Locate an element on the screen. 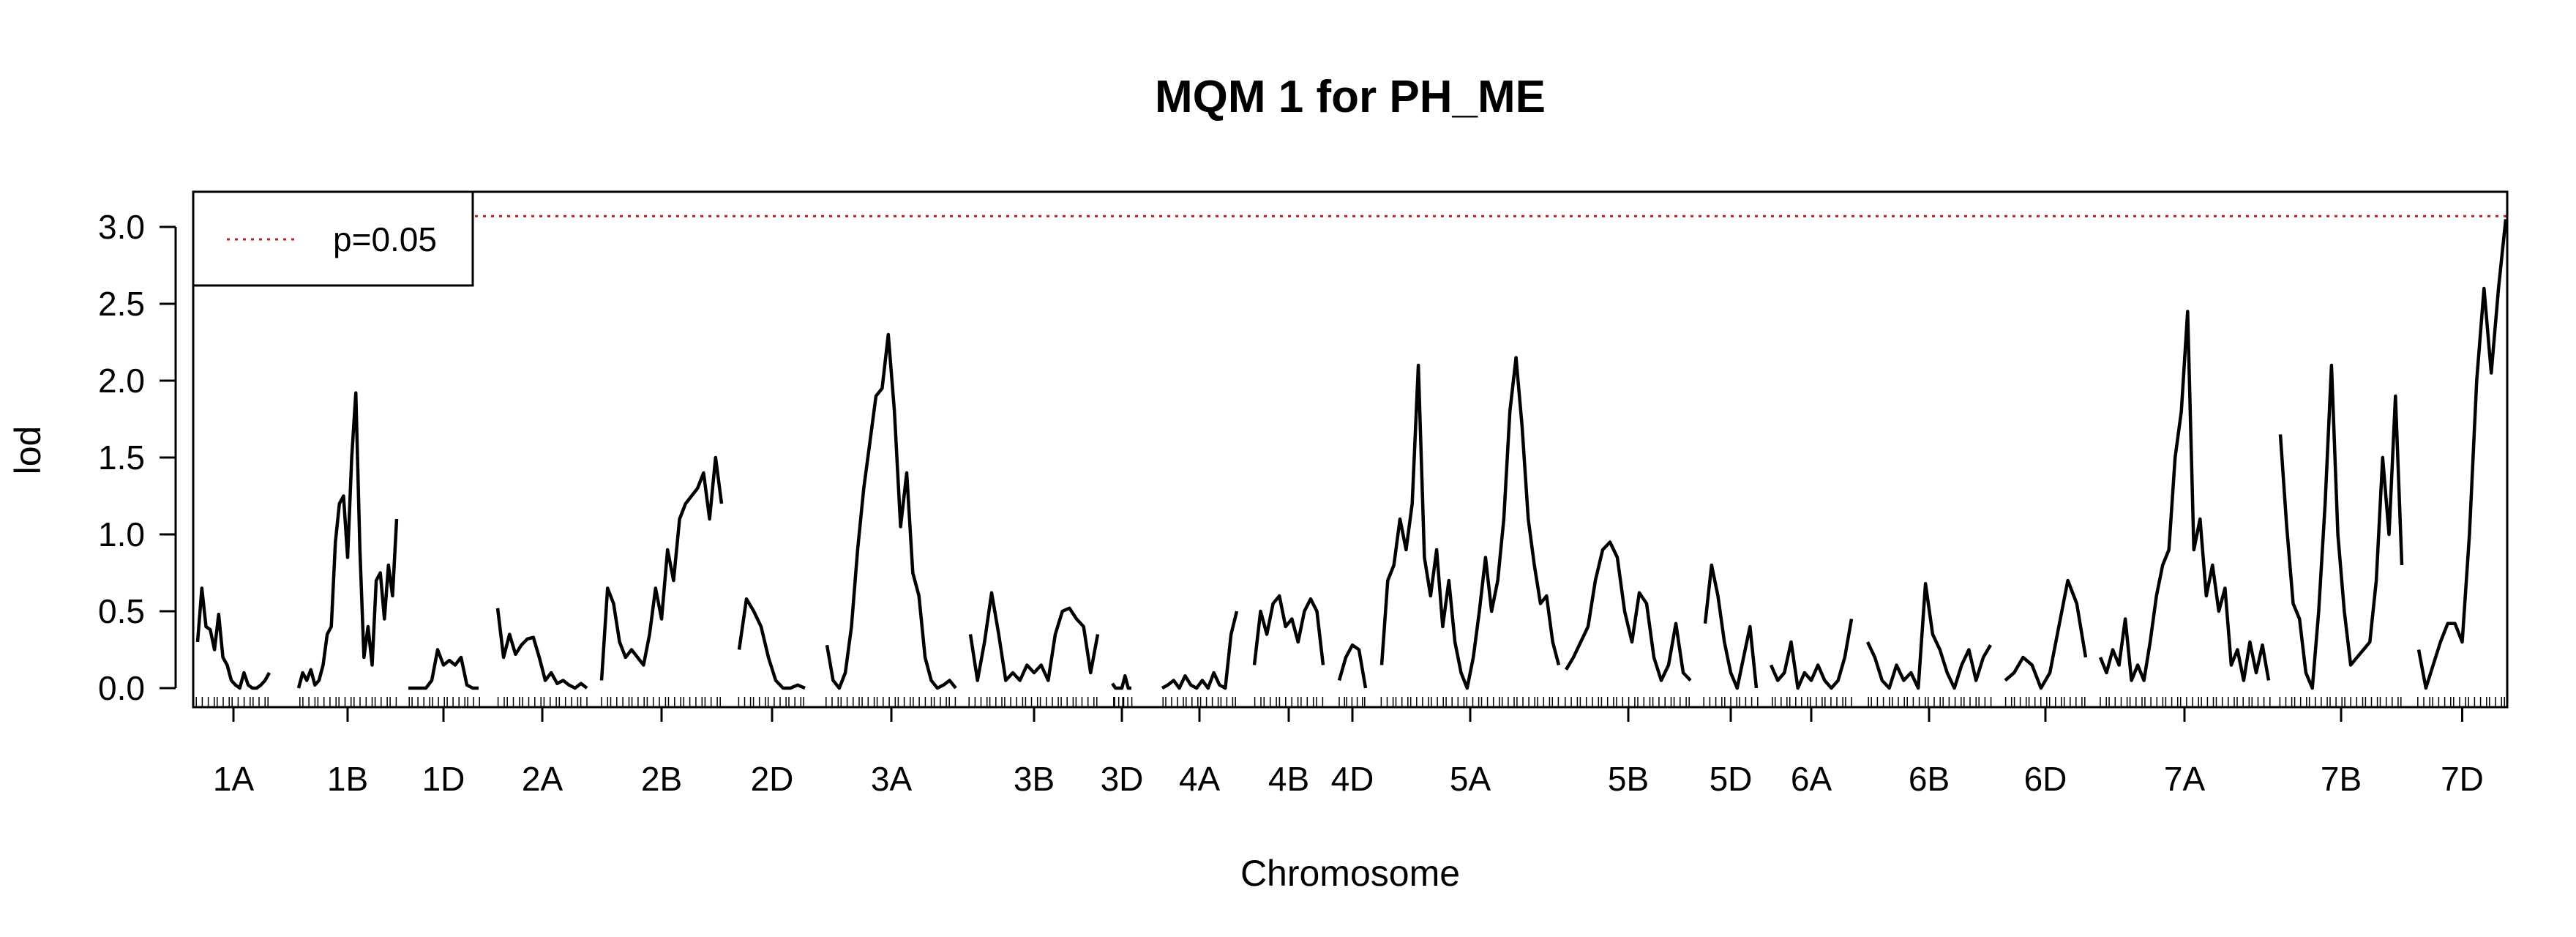 The width and height of the screenshot is (2576, 937). marker-ticks is located at coordinates (1350, 702).